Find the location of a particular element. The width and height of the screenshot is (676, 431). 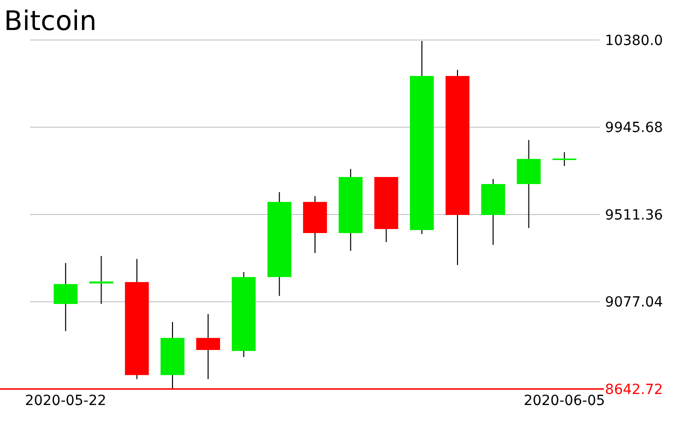

y-tick-label: 9077.04 is located at coordinates (634, 302).